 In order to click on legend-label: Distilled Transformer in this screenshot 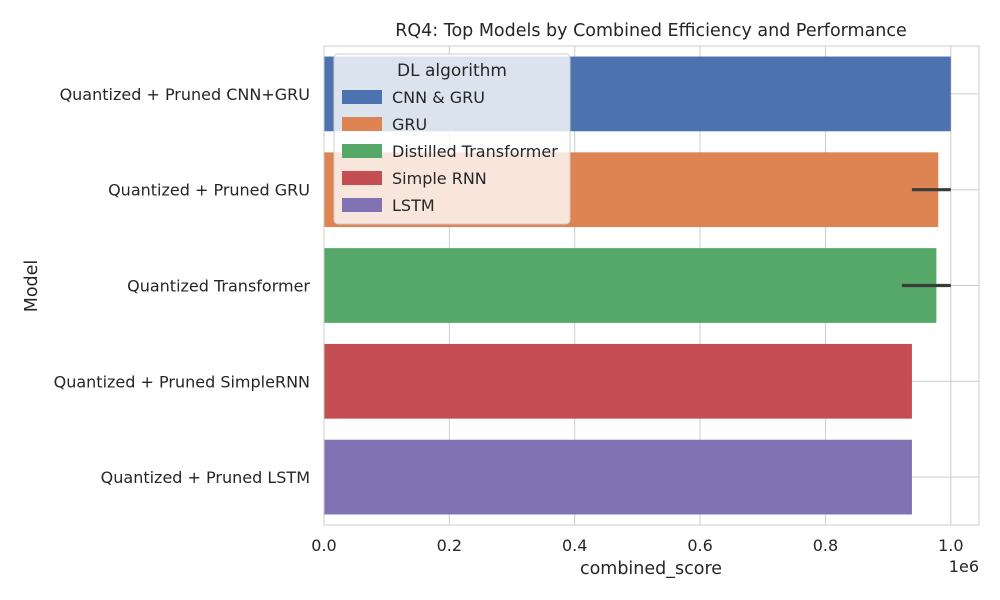, I will do `click(475, 151)`.